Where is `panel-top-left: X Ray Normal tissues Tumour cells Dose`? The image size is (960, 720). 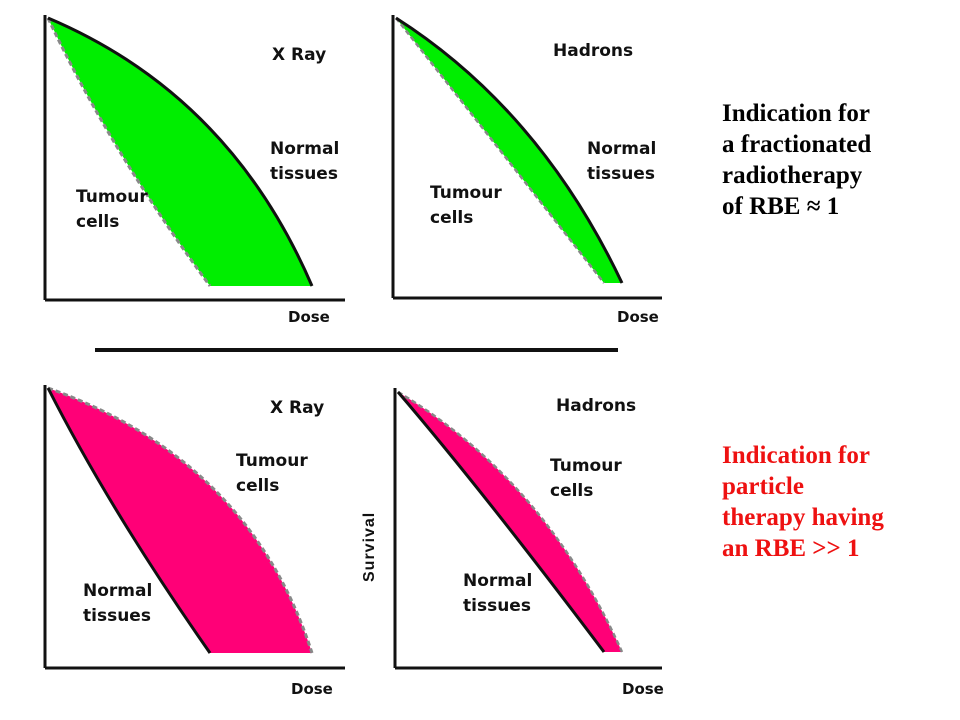
panel-top-left: X Ray Normal tissues Tumour cells Dose is located at coordinates (194, 170).